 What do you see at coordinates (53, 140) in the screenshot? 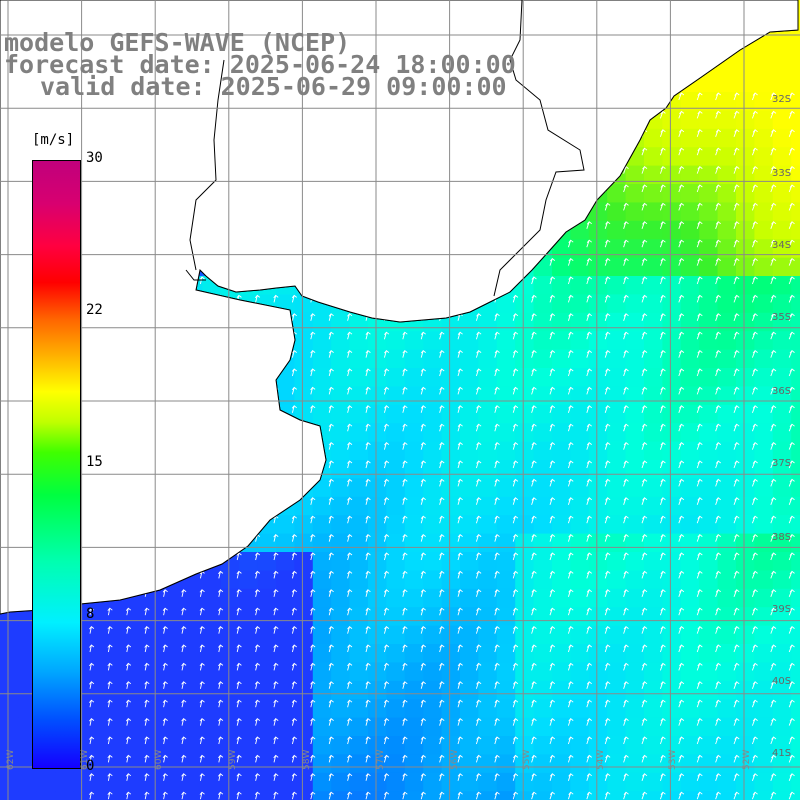
I see `legend-unit: [m/s]` at bounding box center [53, 140].